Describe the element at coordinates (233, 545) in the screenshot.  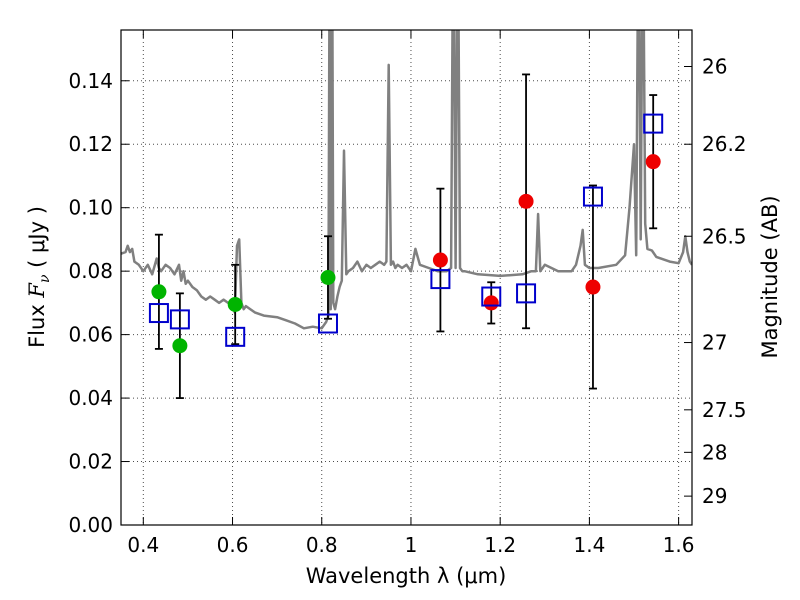
I see `x-tick-label: 0.6` at that location.